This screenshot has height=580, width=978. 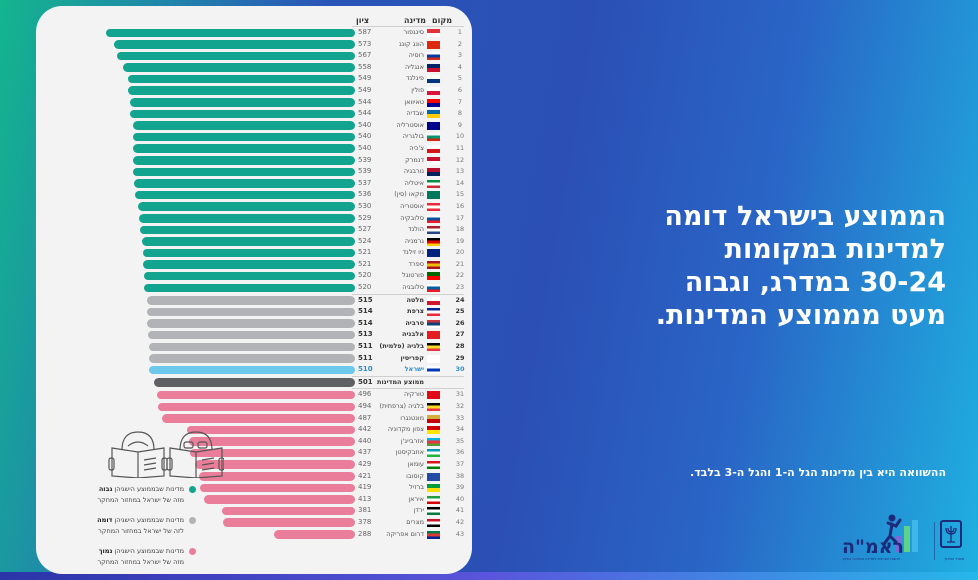 I want to click on header-rank: מקום, so click(x=442, y=20).